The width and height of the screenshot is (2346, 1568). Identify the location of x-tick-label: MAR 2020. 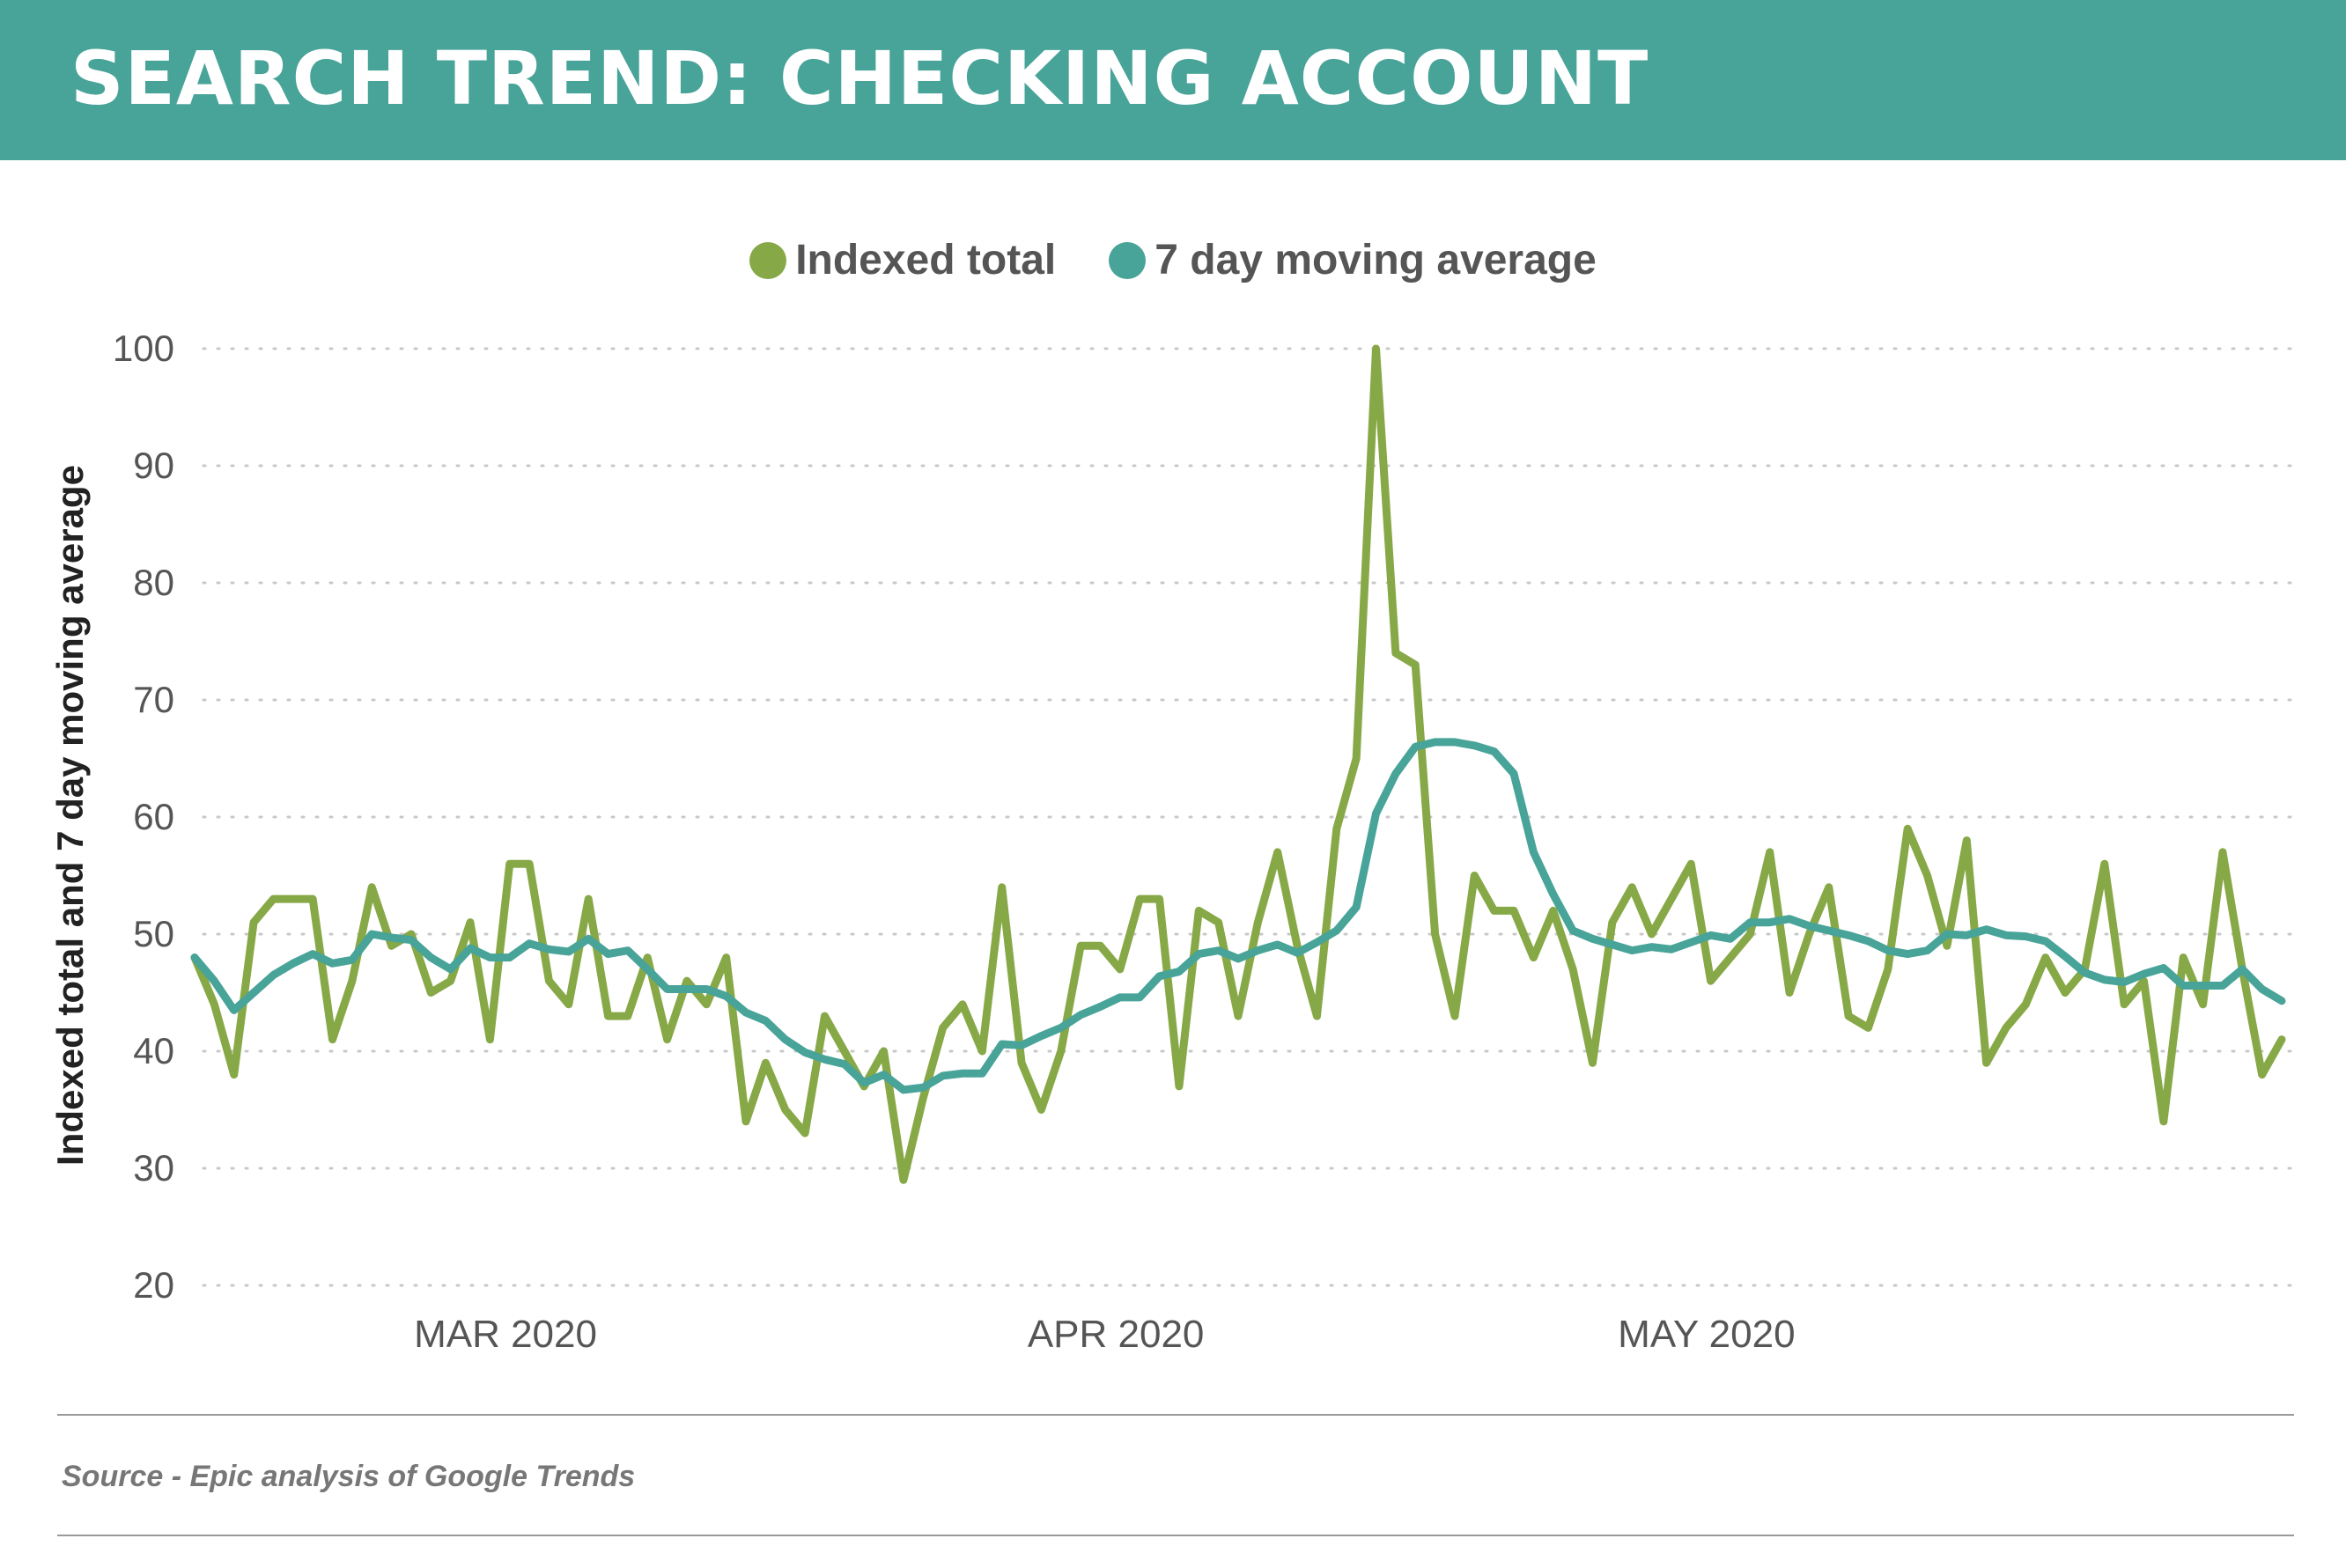
(506, 1334).